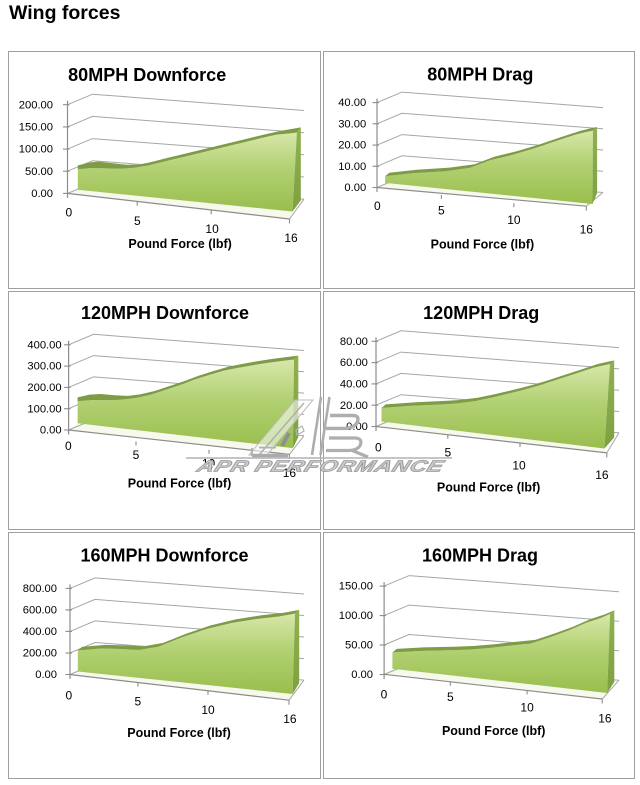  What do you see at coordinates (480, 74) in the screenshot?
I see `svg-text: 80MPH Drag` at bounding box center [480, 74].